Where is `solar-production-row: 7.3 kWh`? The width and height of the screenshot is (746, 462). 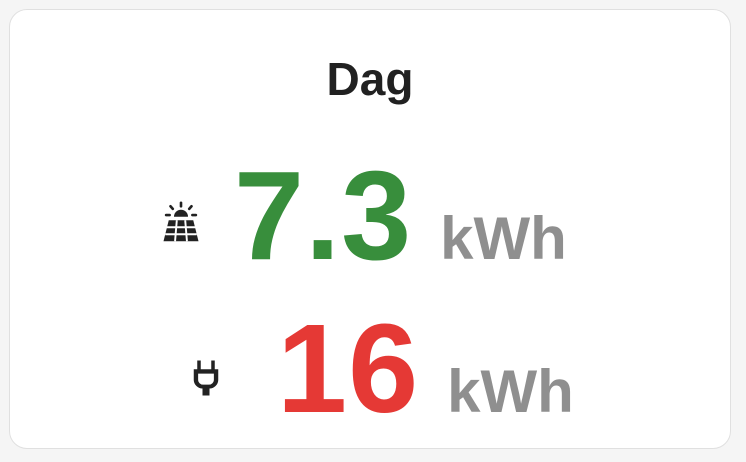
solar-production-row: 7.3 kWh is located at coordinates (363, 216).